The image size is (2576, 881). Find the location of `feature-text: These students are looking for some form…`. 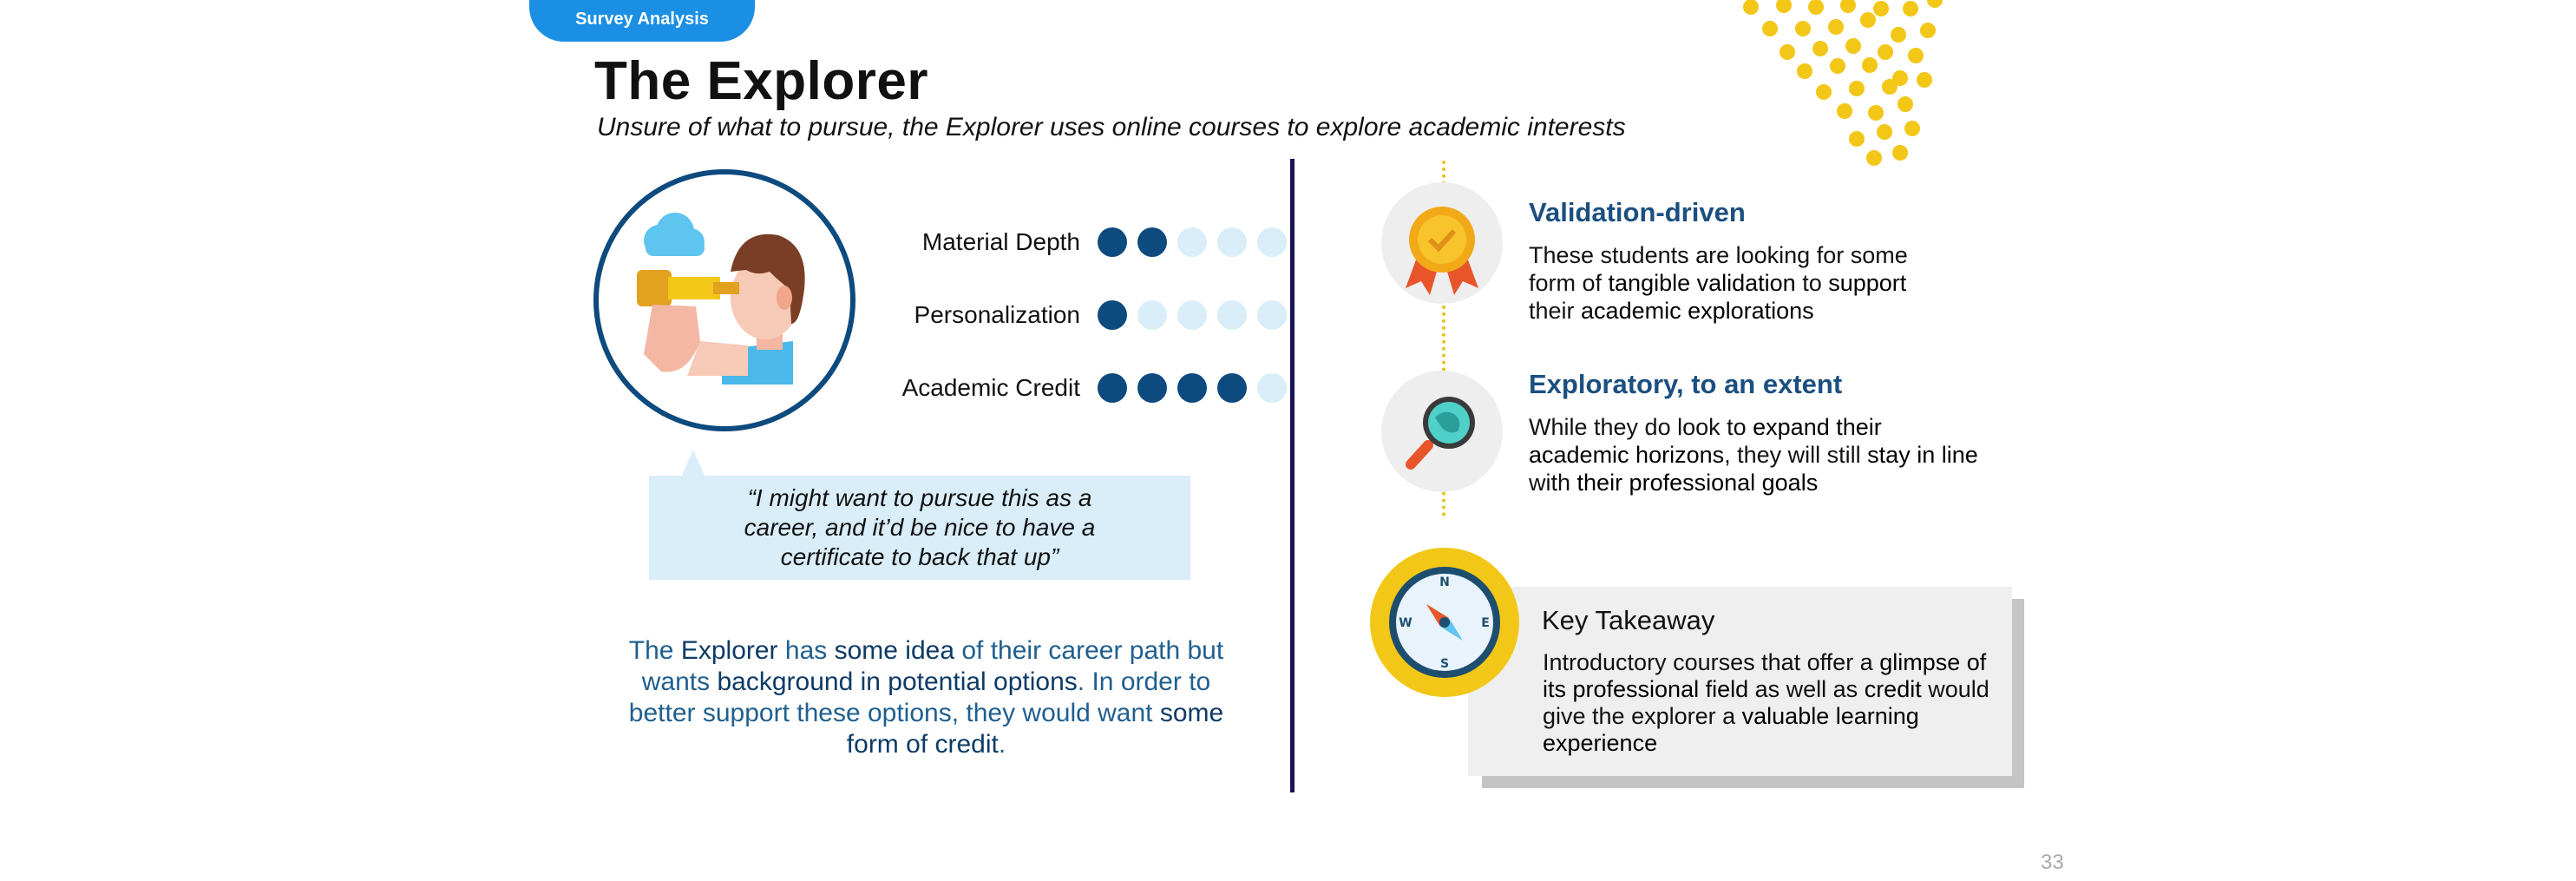

feature-text: These students are looking for some form… is located at coordinates (1737, 283).